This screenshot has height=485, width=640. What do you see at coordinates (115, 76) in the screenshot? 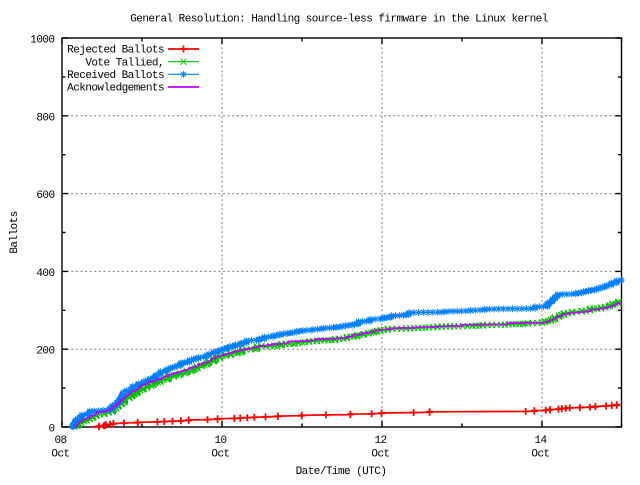
I see `svg-text: Received Ballots` at bounding box center [115, 76].